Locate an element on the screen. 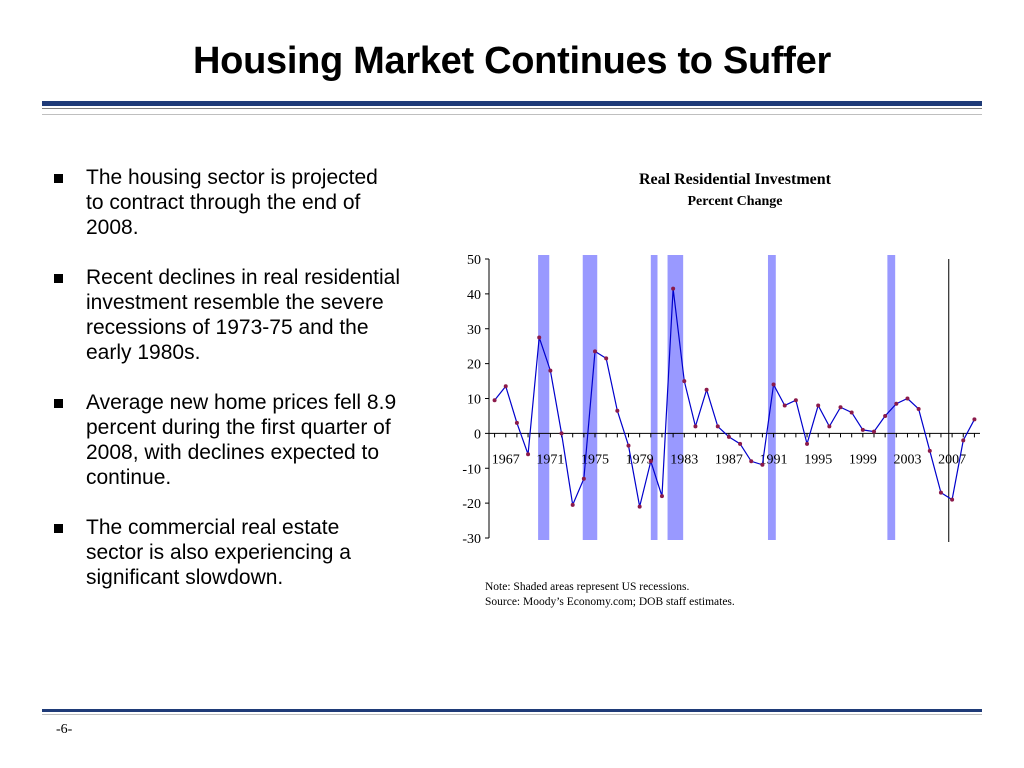 This screenshot has width=1024, height=768. chart-subtitle: Percent Change is located at coordinates (735, 201).